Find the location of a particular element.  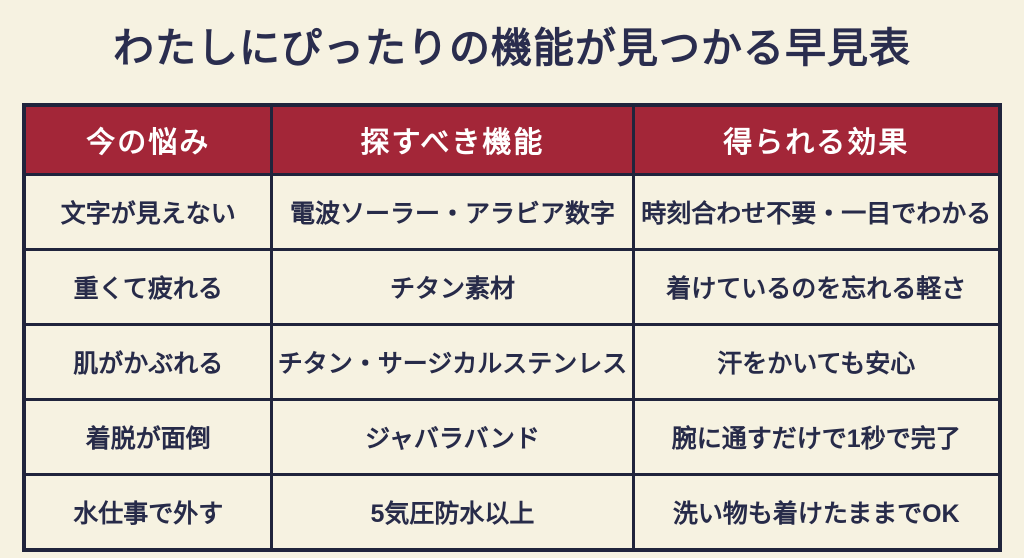

table-cell-feature: チタン素材 is located at coordinates (452, 287).